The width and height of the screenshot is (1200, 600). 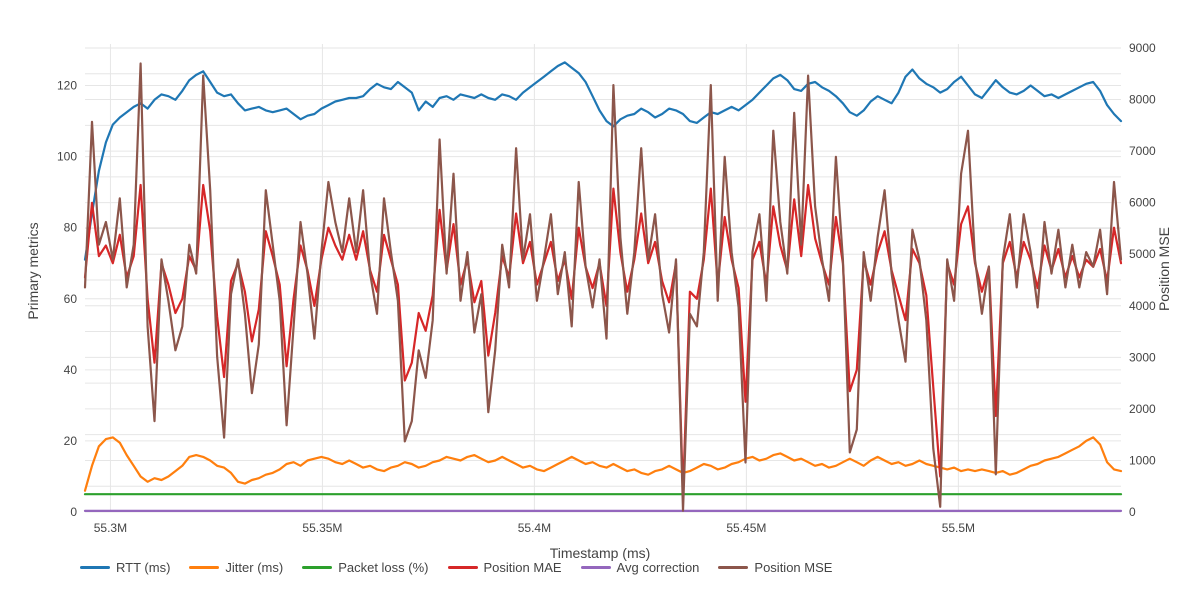 I want to click on y-axis-left-title: Primary metrics, so click(x=33, y=271).